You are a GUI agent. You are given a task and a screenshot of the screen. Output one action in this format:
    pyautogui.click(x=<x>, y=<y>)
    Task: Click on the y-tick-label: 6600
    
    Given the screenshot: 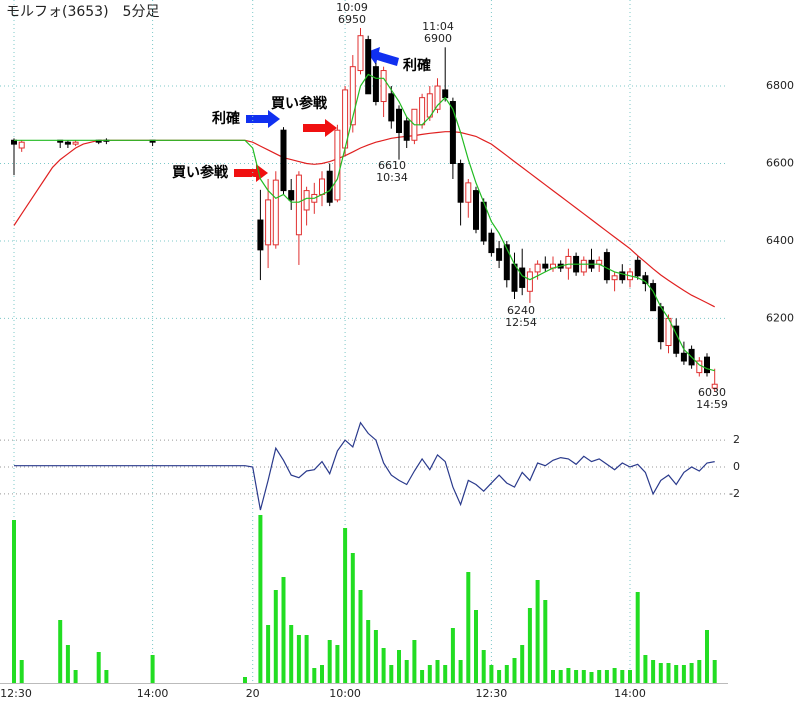 What is the action you would take?
    pyautogui.click(x=780, y=162)
    